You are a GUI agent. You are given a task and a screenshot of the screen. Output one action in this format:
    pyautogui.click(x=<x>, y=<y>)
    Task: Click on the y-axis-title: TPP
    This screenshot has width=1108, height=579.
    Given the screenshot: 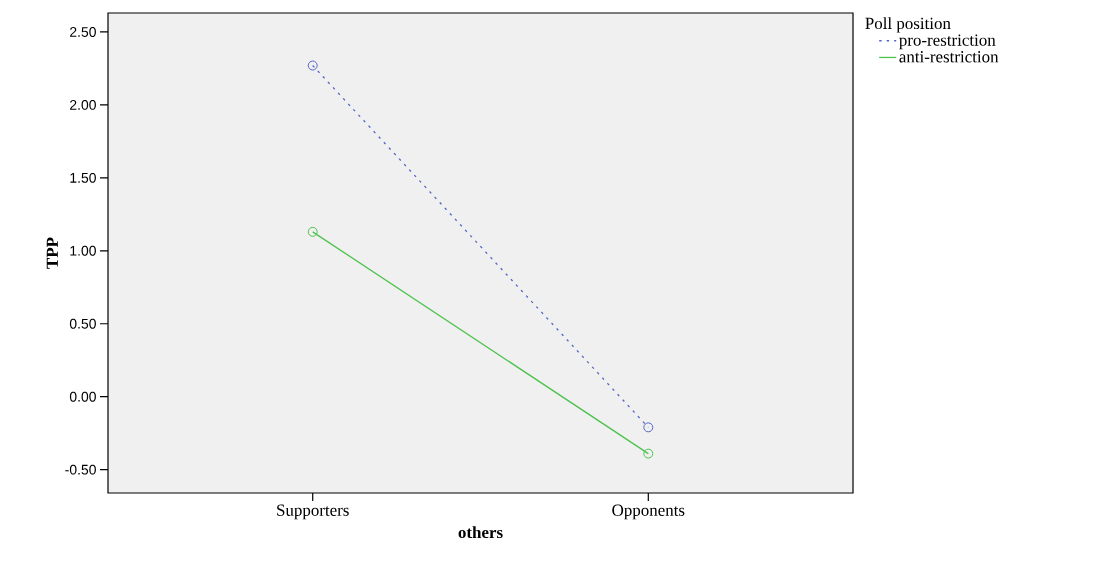 What is the action you would take?
    pyautogui.click(x=52, y=253)
    